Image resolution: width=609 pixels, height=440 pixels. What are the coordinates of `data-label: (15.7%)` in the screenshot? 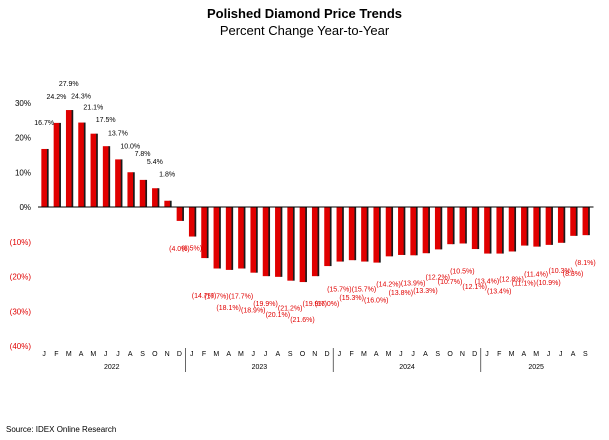 It's located at (364, 290).